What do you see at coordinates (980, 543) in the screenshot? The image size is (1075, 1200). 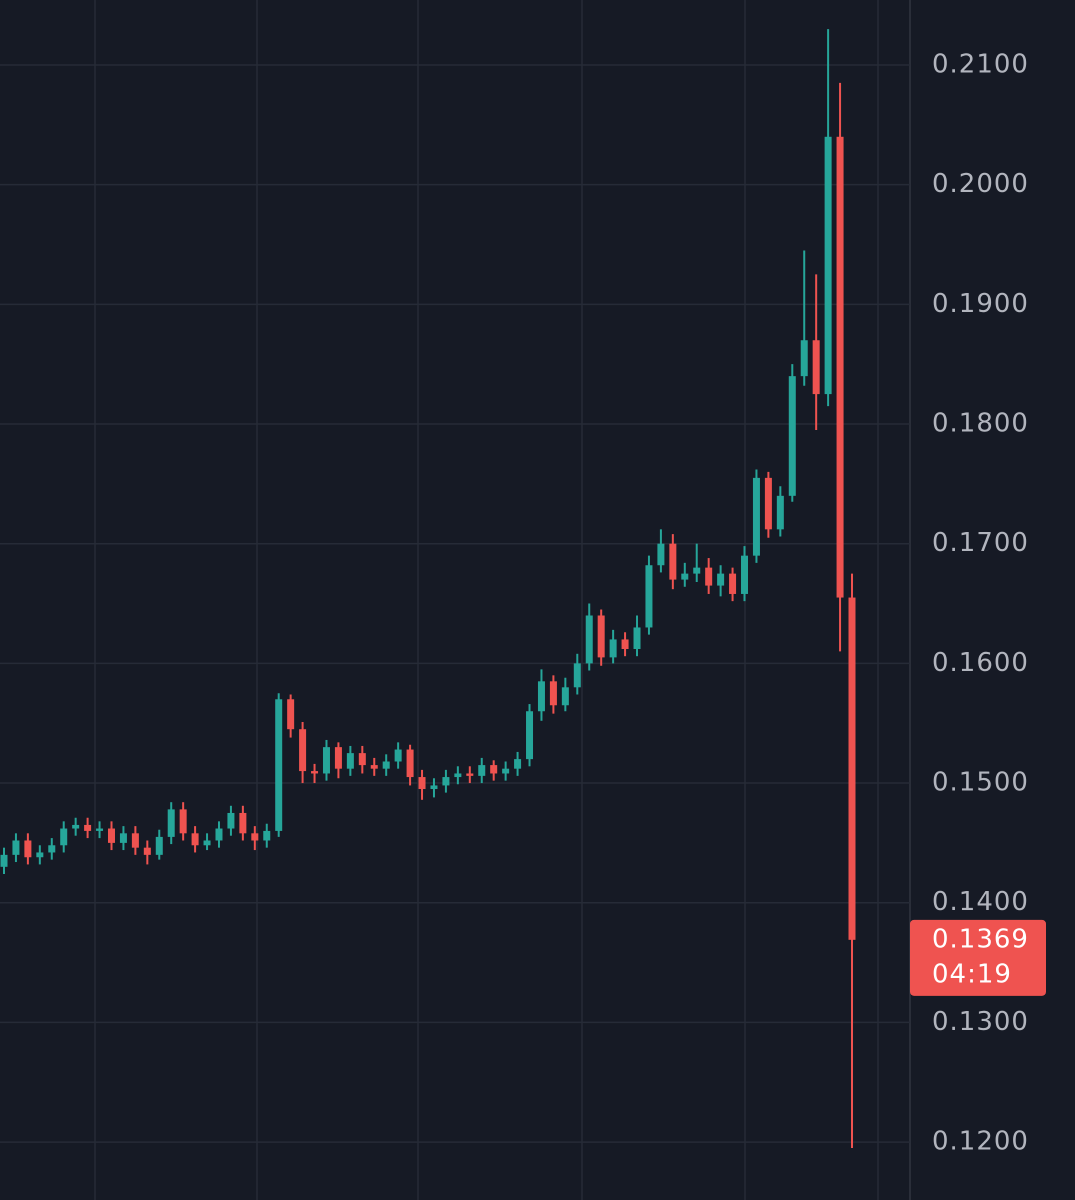 I see `y-tick-label: 0.1700` at bounding box center [980, 543].